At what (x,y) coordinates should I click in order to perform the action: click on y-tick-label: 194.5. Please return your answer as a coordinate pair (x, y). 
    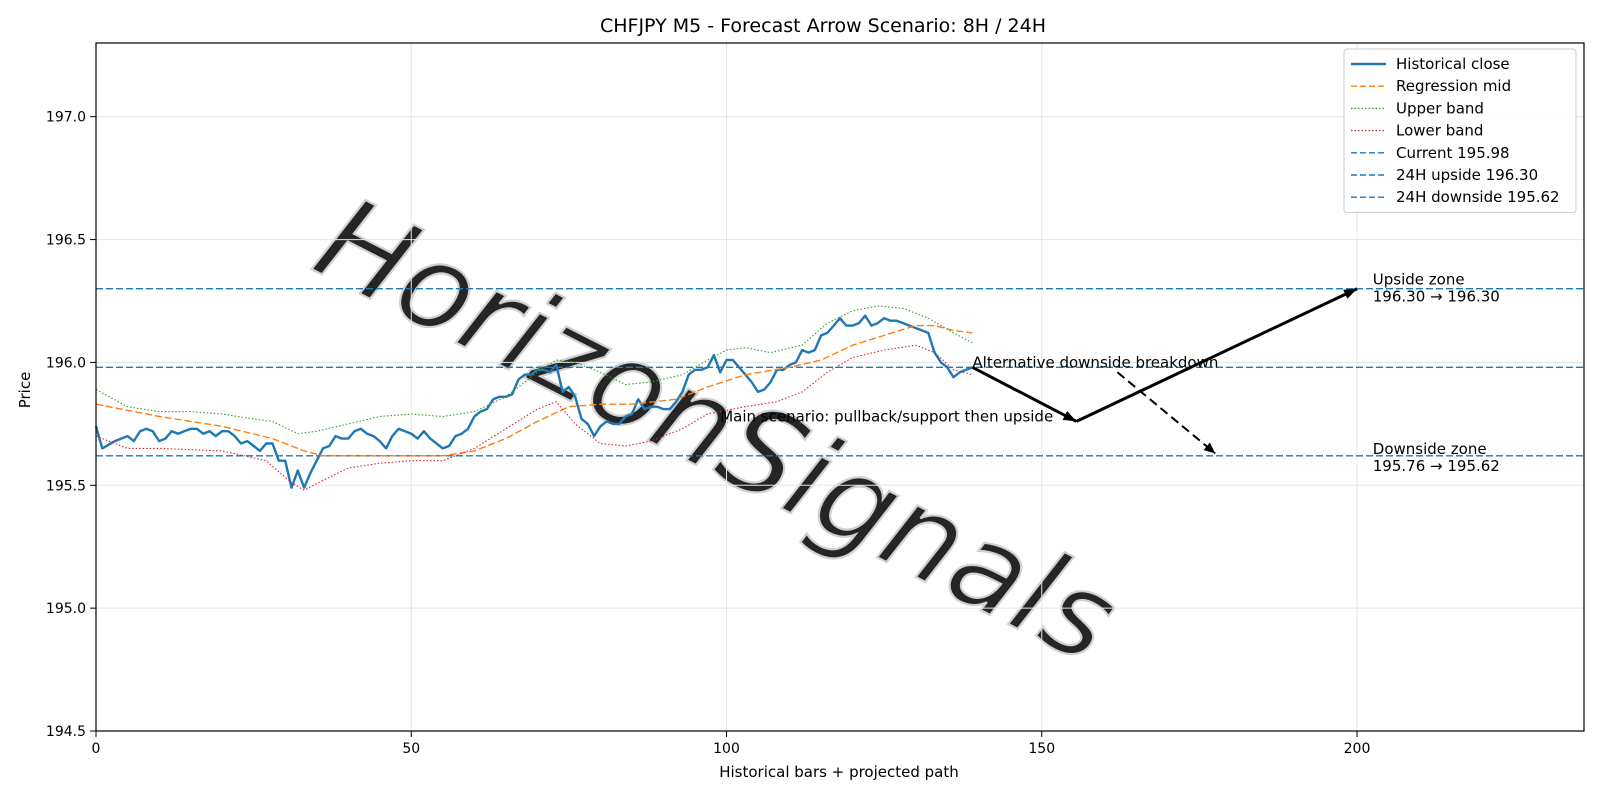
    Looking at the image, I should click on (66, 732).